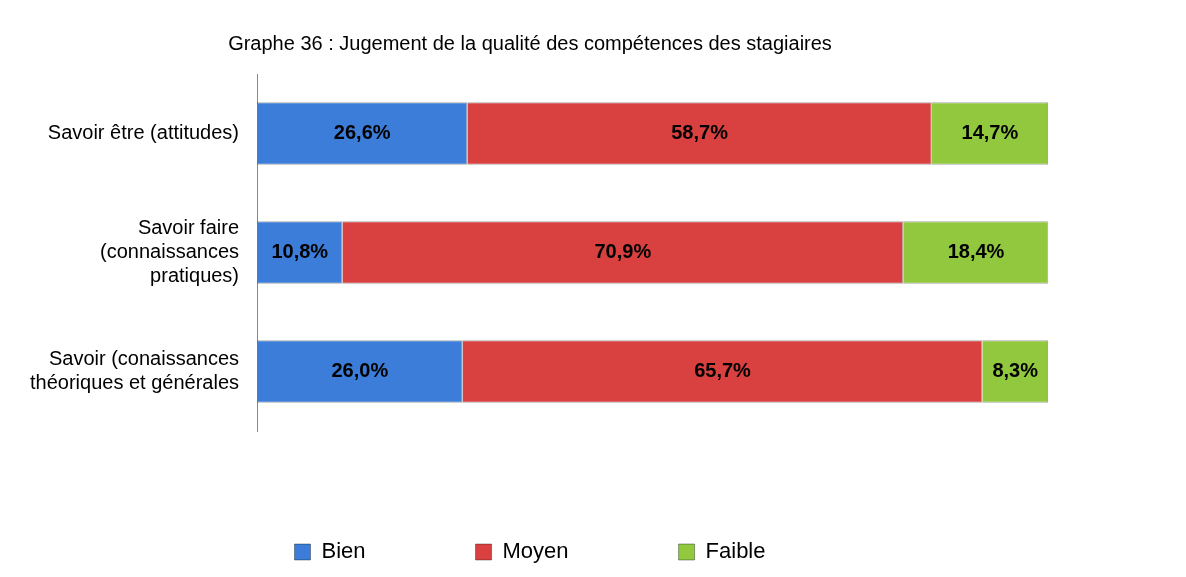 The height and width of the screenshot is (577, 1186). Describe the element at coordinates (623, 251) in the screenshot. I see `data-label: 70,9%` at that location.